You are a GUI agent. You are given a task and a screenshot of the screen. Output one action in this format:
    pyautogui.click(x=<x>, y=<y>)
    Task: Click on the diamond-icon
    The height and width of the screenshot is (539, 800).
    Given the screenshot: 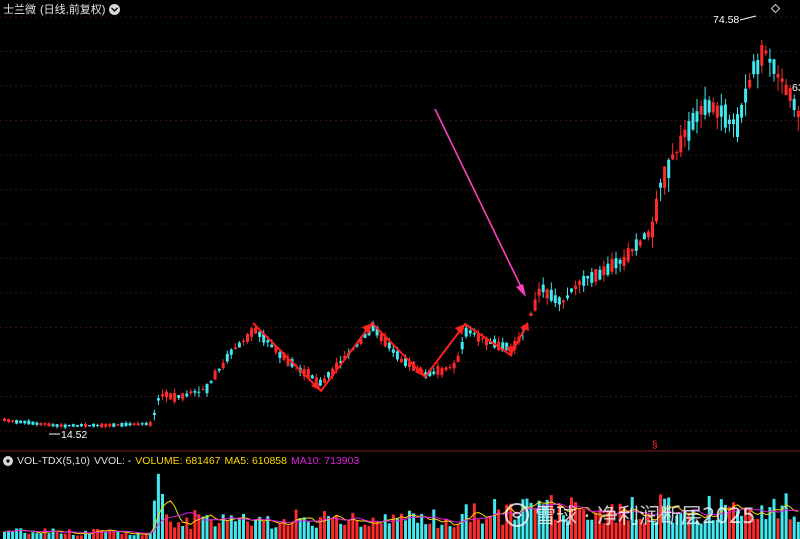 What is the action you would take?
    pyautogui.click(x=775, y=8)
    